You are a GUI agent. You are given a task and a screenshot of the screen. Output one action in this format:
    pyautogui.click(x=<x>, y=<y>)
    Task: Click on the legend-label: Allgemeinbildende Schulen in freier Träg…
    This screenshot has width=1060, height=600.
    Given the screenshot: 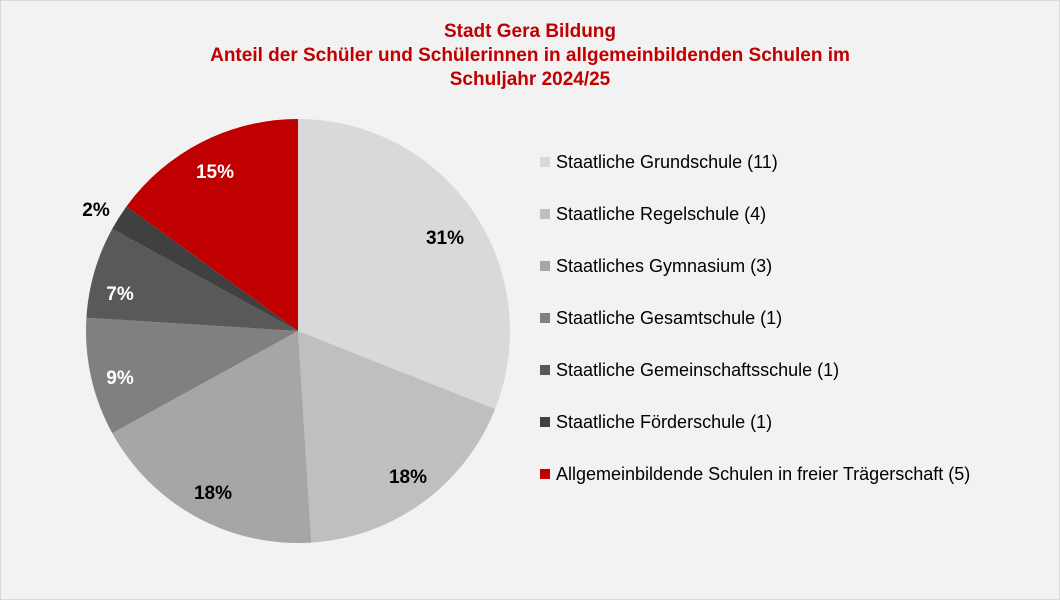 What is the action you would take?
    pyautogui.click(x=763, y=473)
    